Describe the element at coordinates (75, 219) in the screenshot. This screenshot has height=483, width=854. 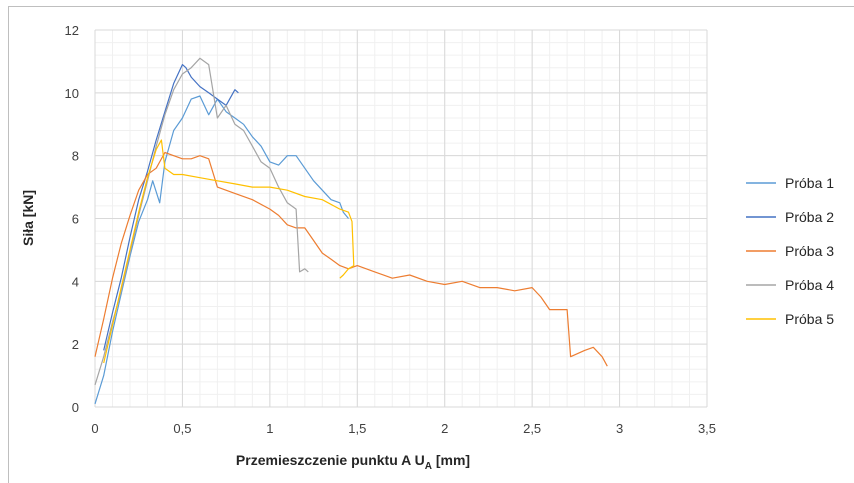
I see `y-tick-label: 6` at that location.